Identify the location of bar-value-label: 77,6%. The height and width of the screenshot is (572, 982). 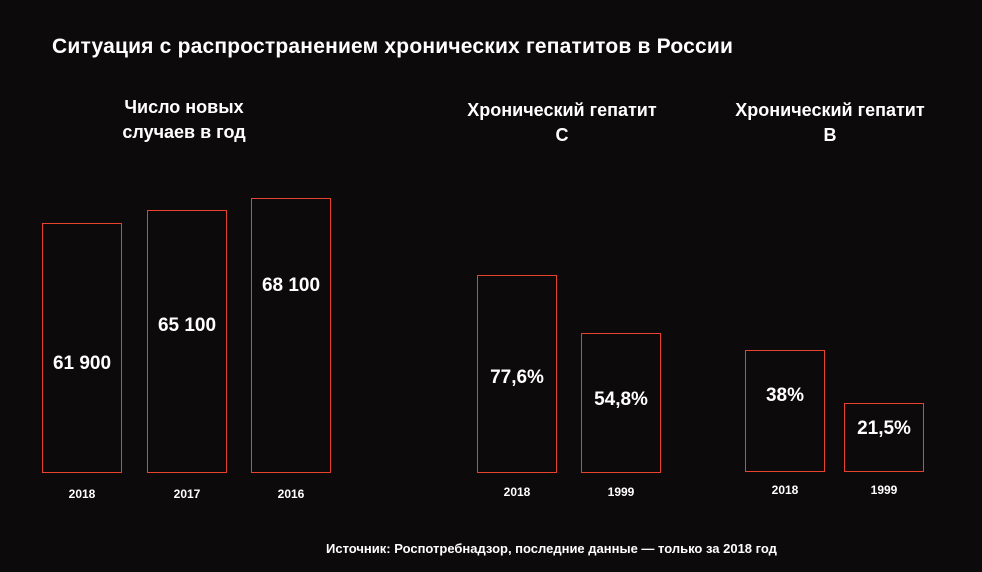
(517, 378).